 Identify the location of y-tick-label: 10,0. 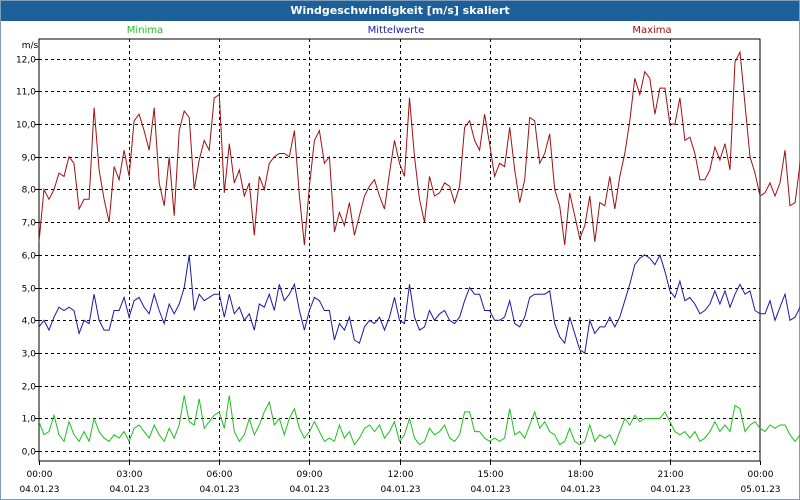
(26, 126).